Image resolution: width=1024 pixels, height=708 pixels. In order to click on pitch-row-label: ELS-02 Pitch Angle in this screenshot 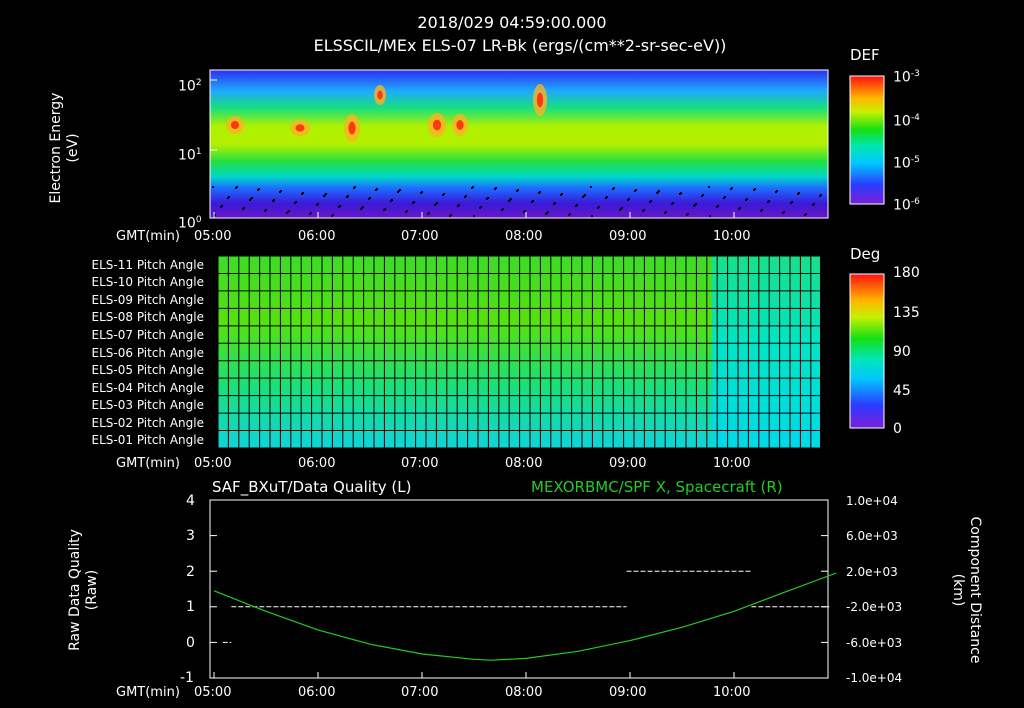, I will do `click(147, 423)`.